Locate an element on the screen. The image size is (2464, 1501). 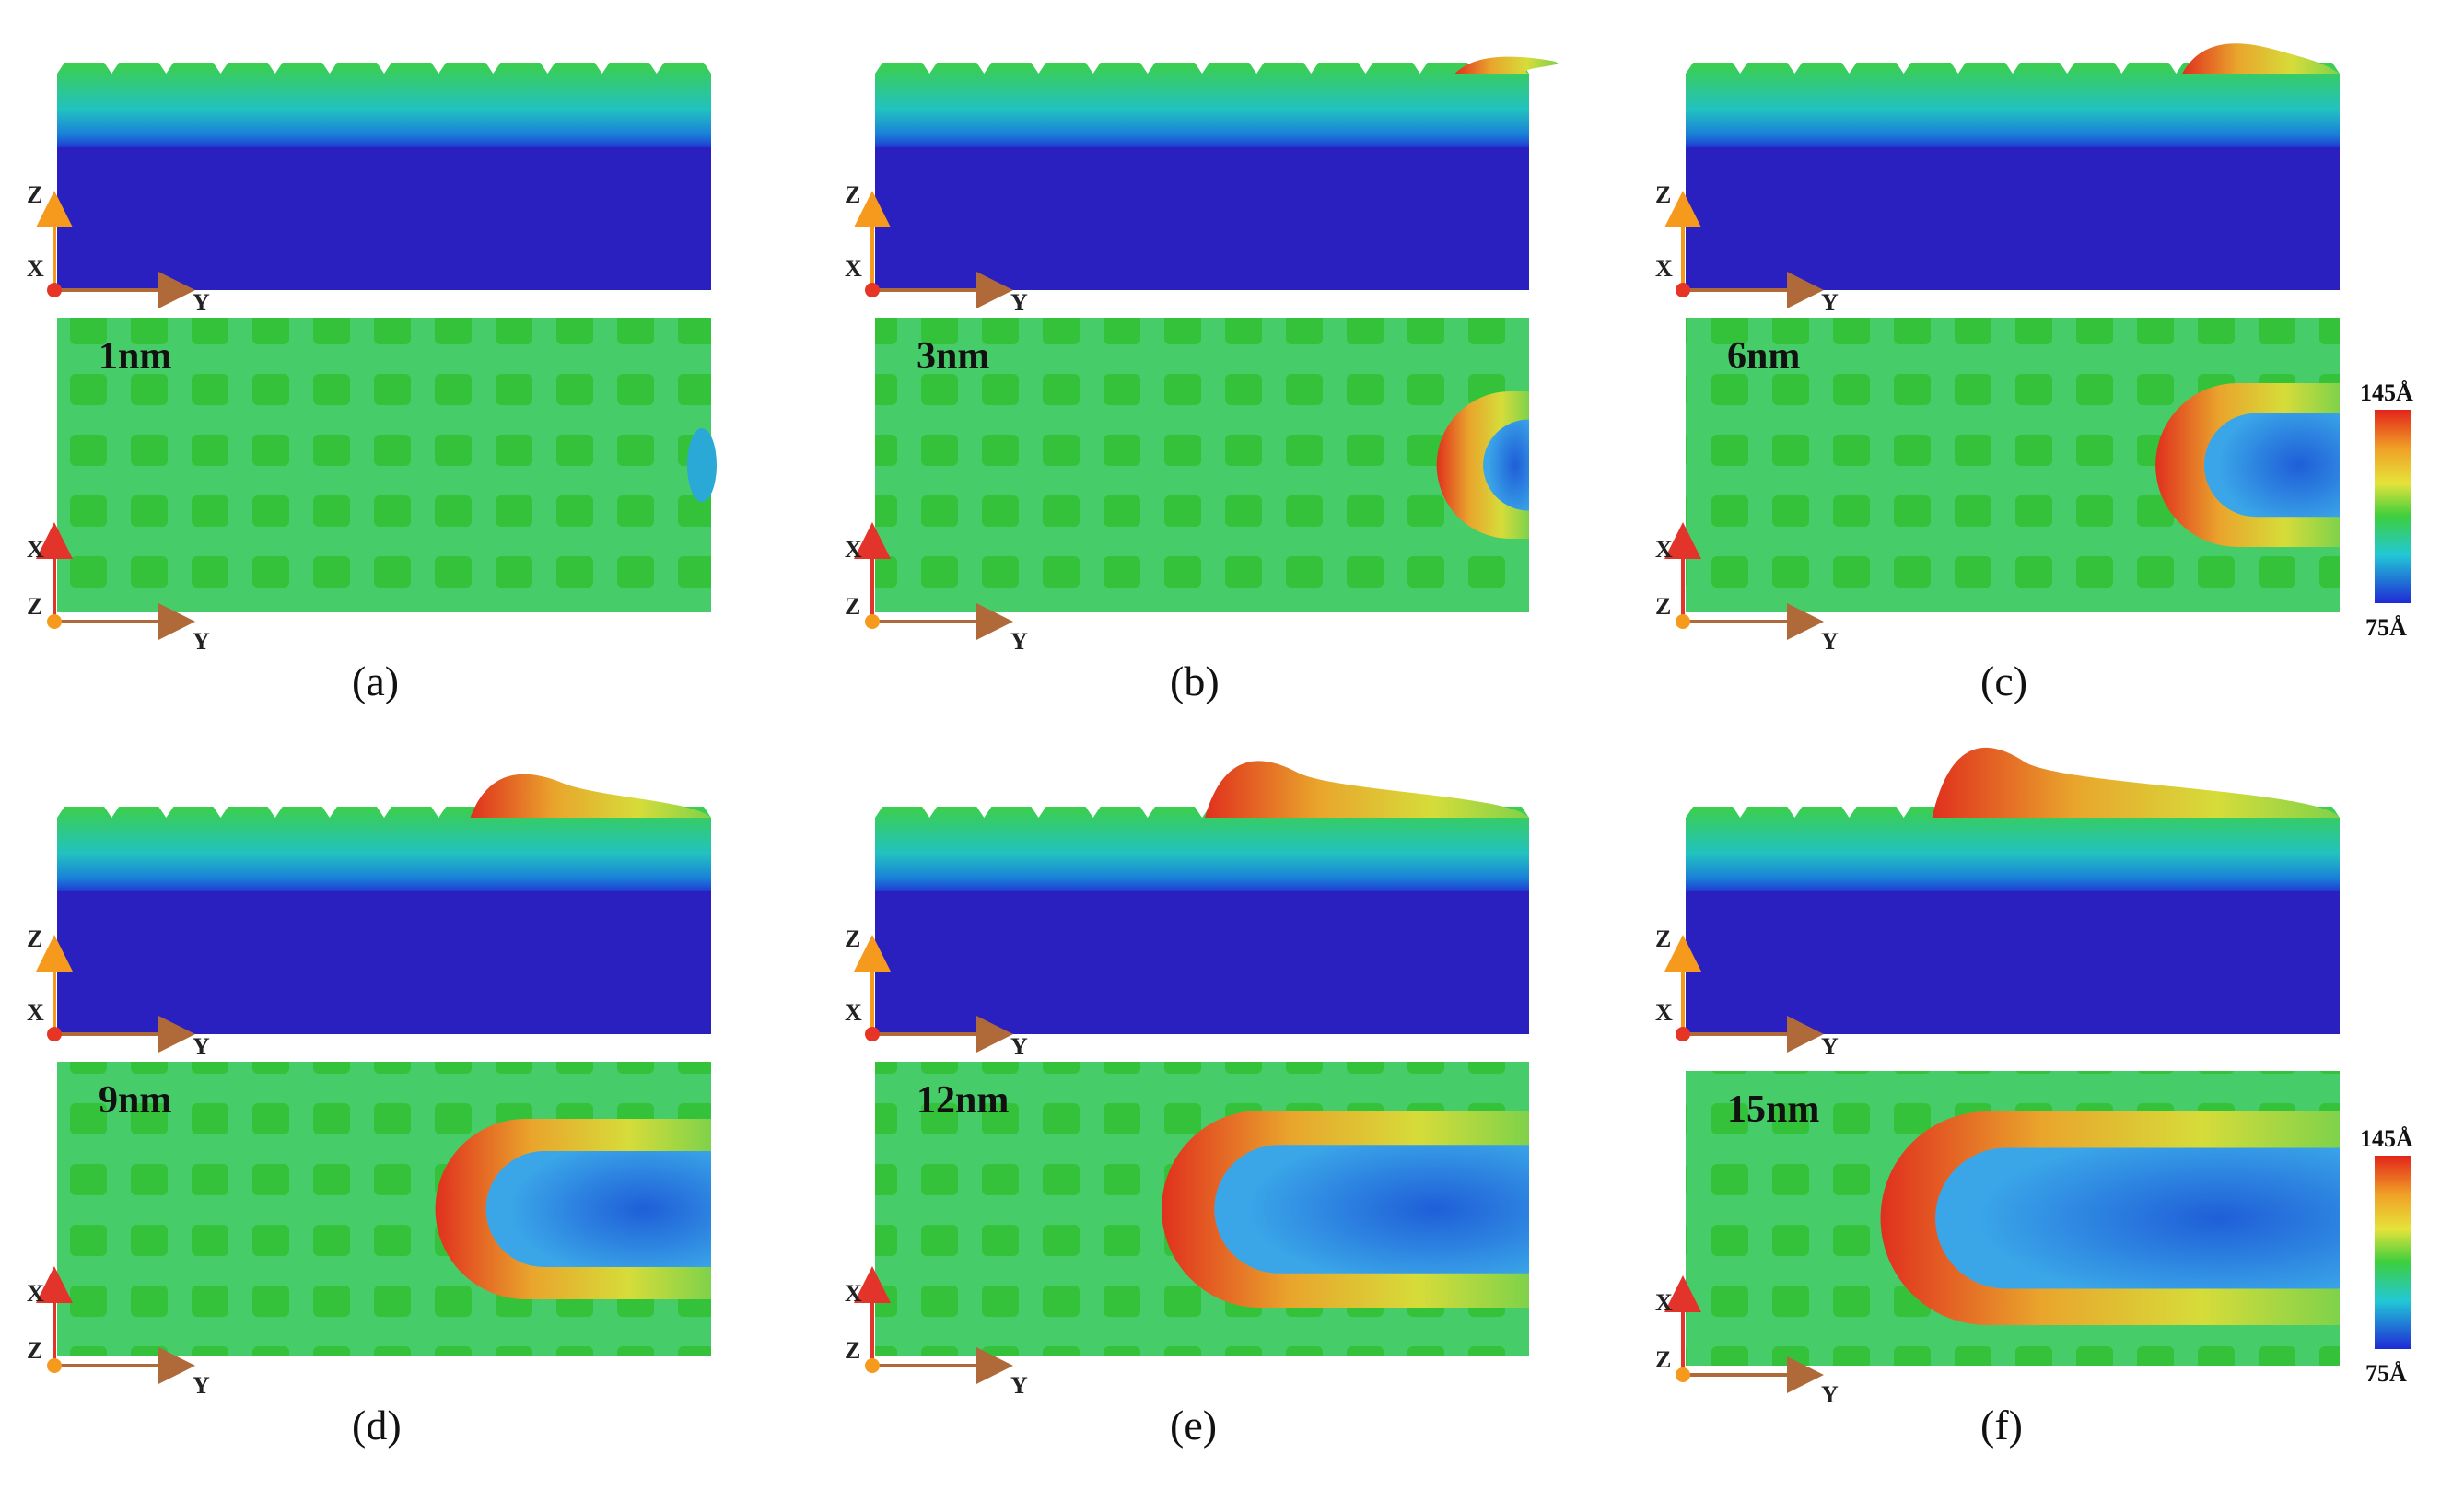
depth-label: 15nm is located at coordinates (1773, 1110).